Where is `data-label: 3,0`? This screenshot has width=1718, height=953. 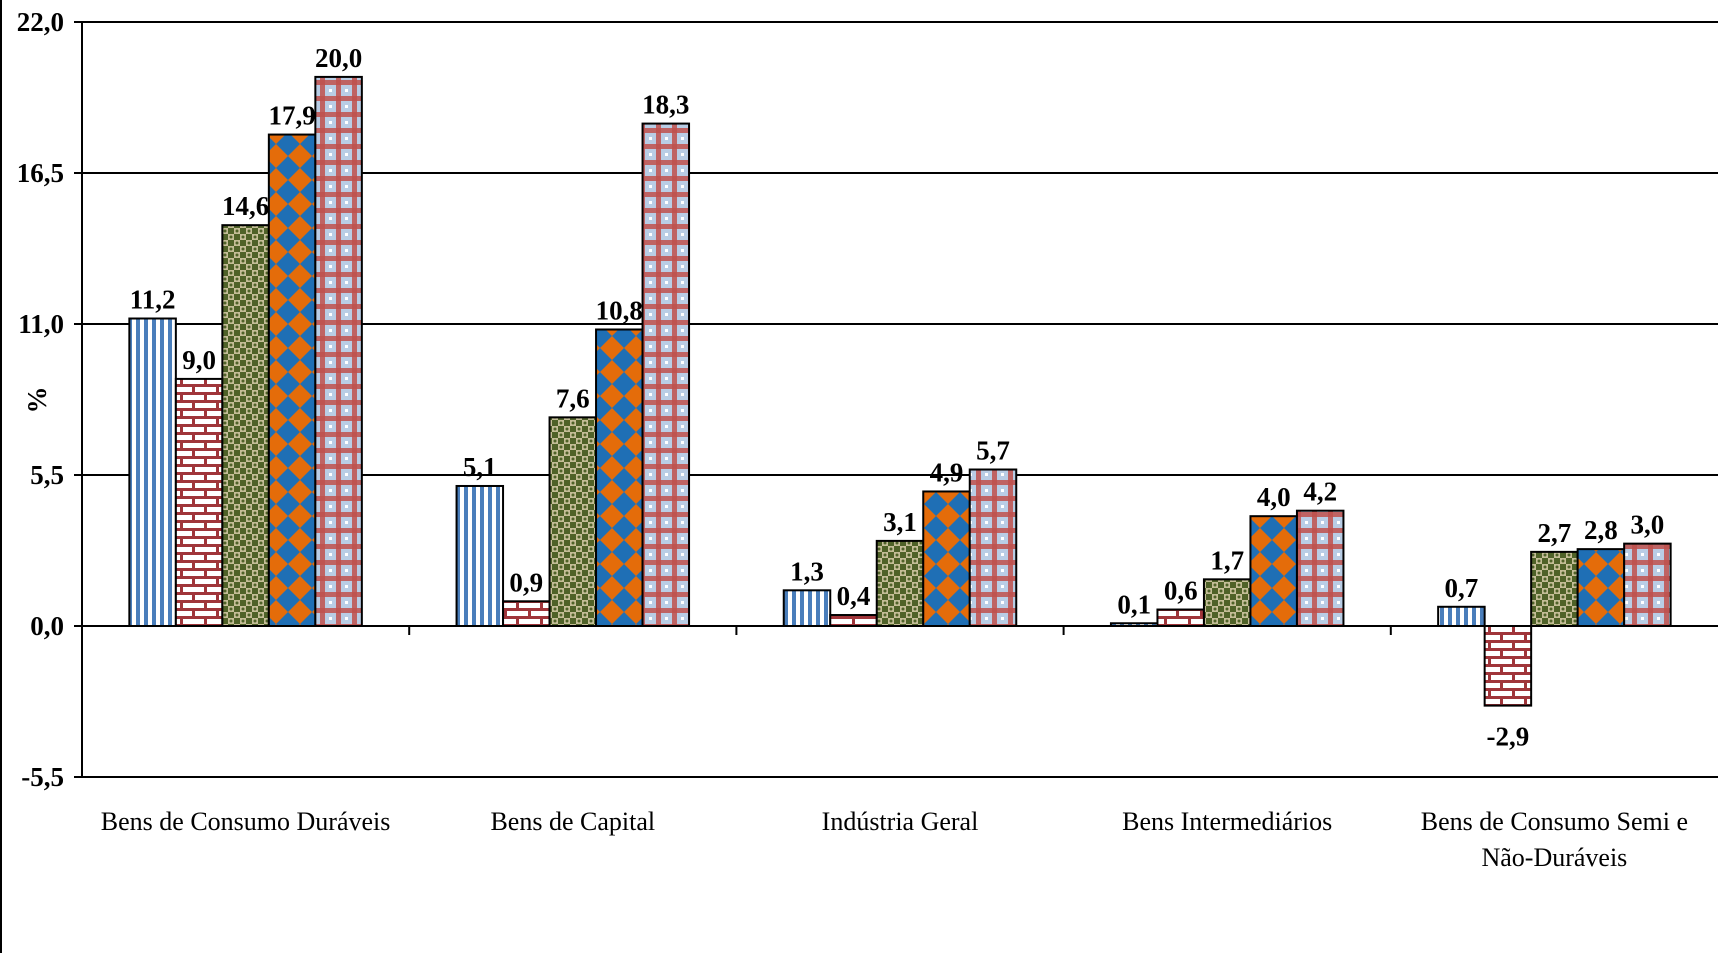 data-label: 3,0 is located at coordinates (1648, 525).